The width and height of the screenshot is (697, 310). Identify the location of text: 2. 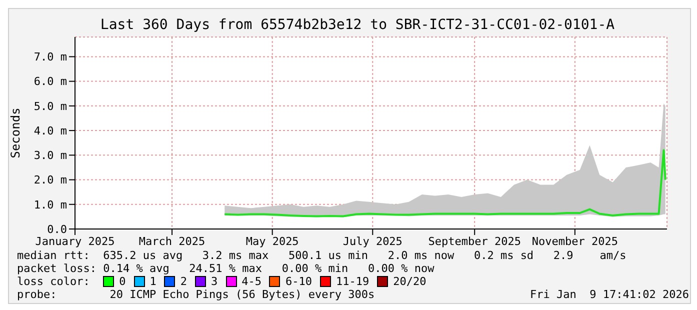
(183, 281).